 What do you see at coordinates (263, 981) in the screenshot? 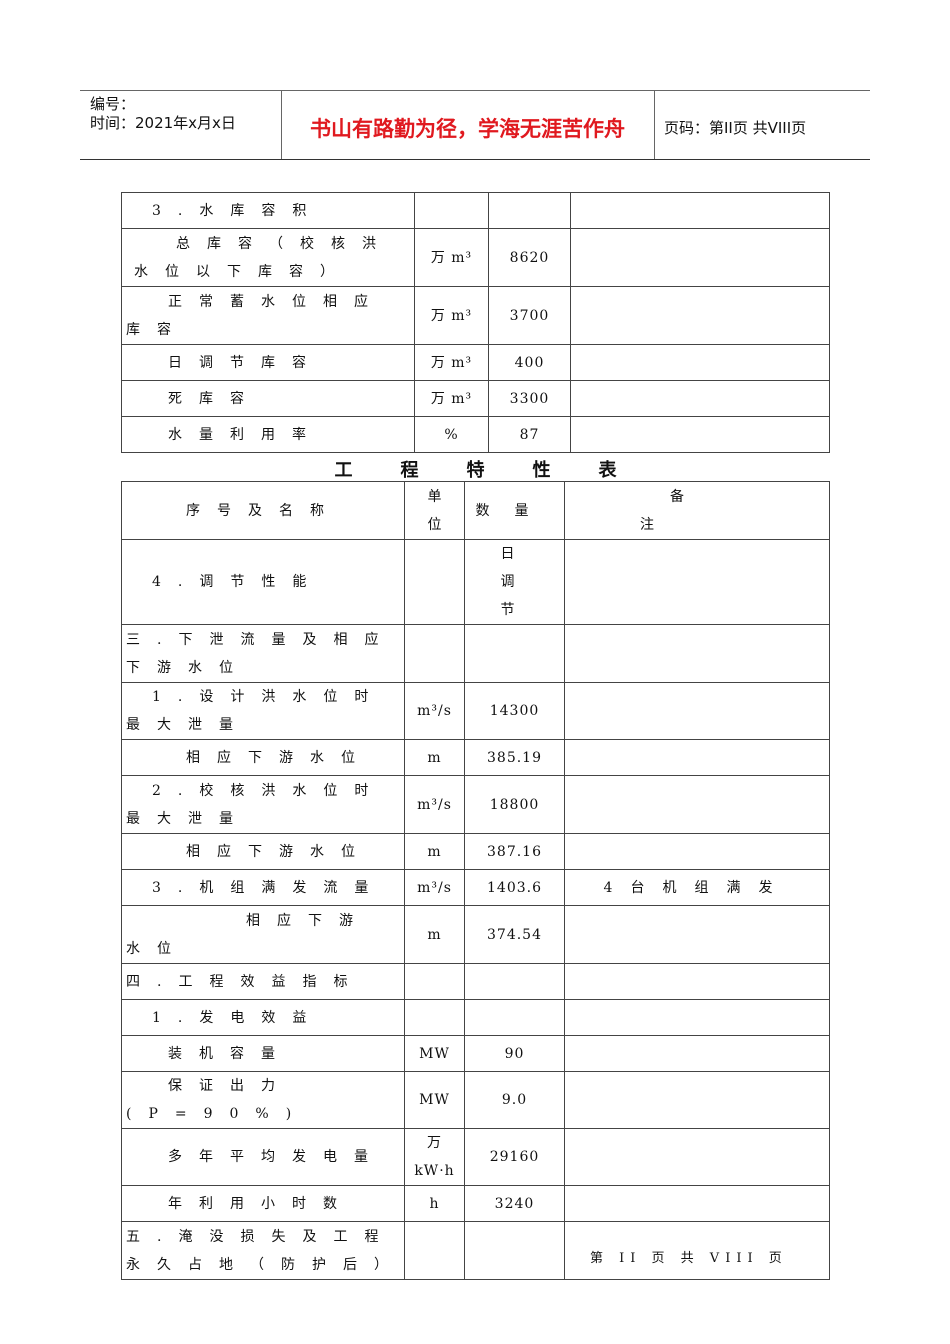
I see `row-name: 四.工程效益指标` at bounding box center [263, 981].